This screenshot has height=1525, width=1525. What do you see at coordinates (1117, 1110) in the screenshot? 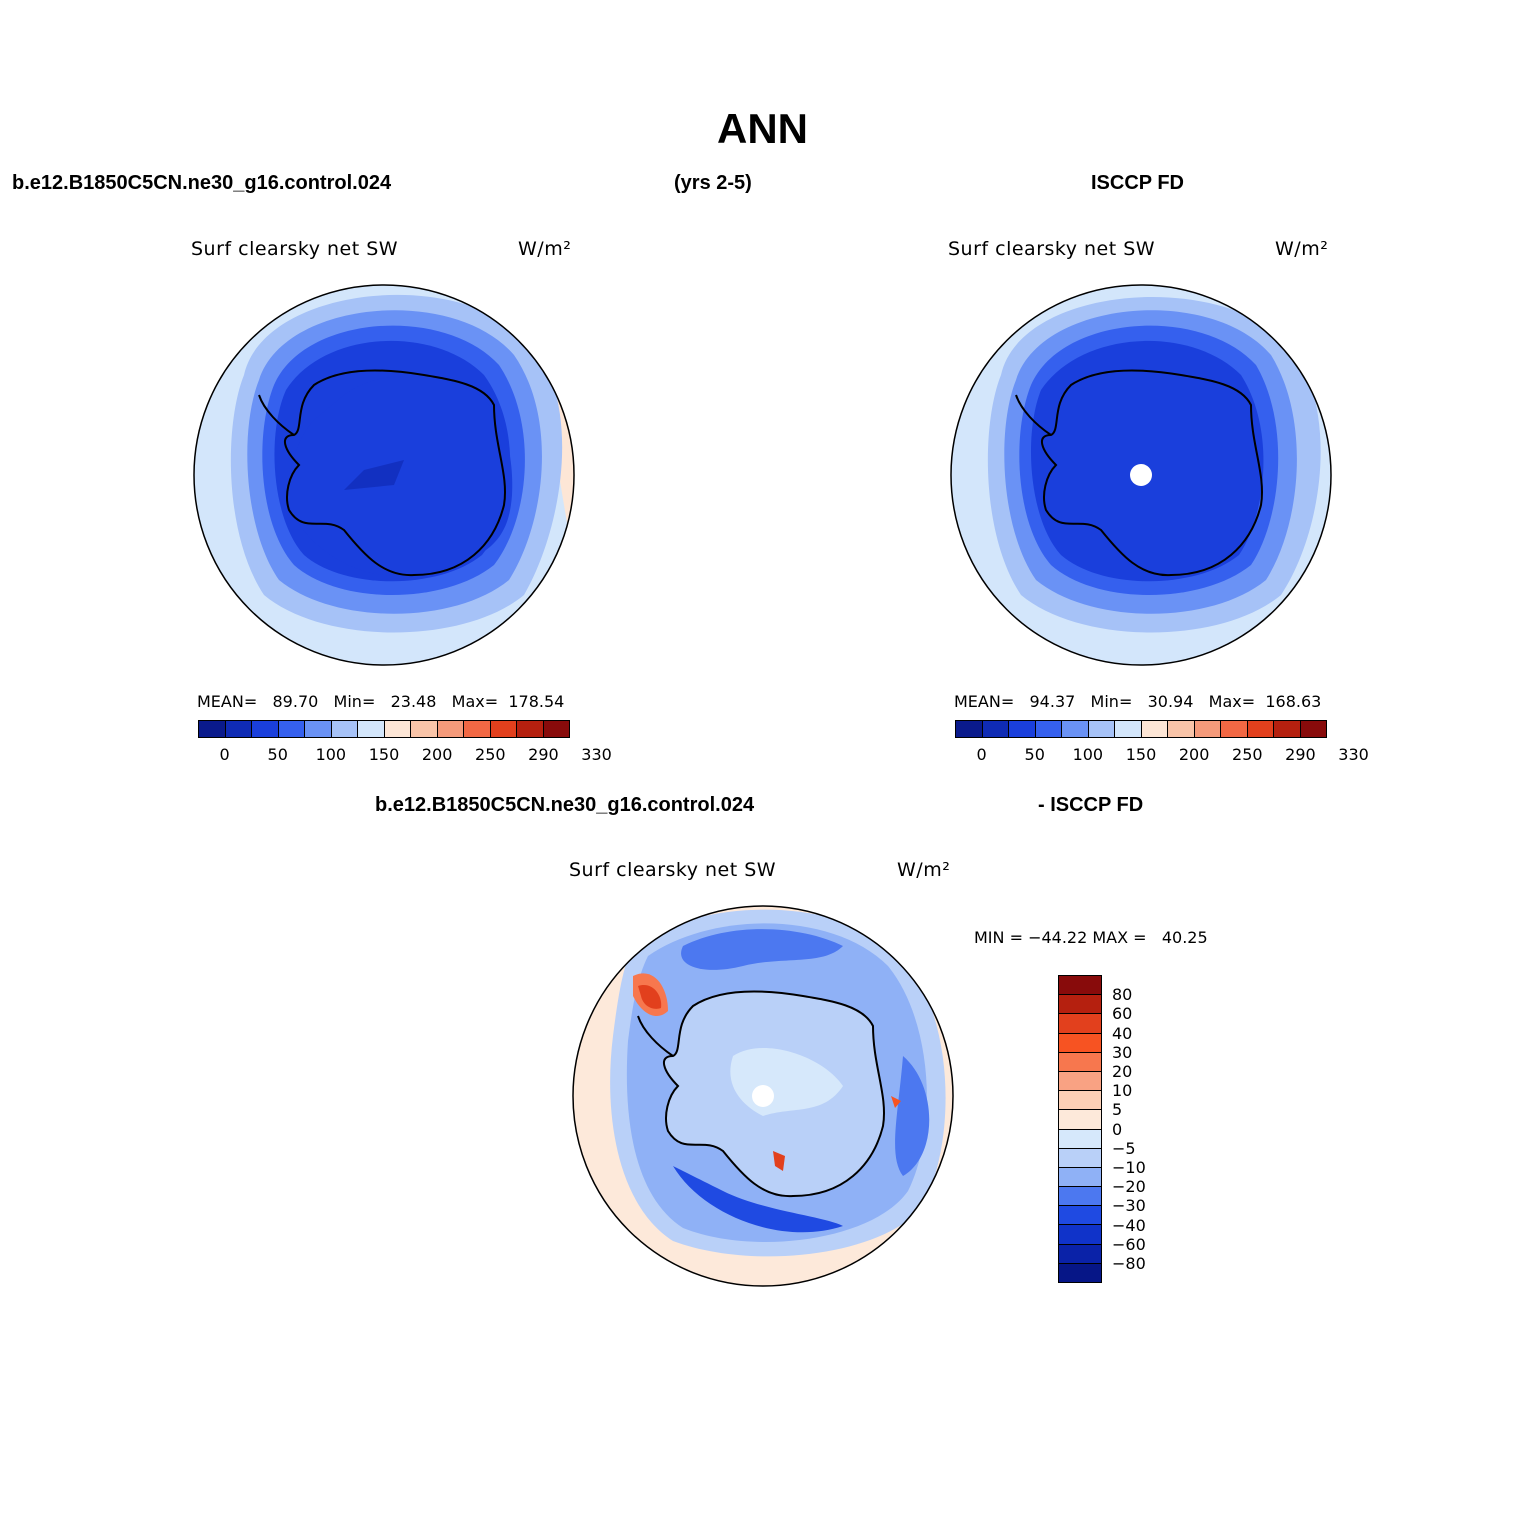
I see `colorbar-tick-label: 5` at bounding box center [1117, 1110].